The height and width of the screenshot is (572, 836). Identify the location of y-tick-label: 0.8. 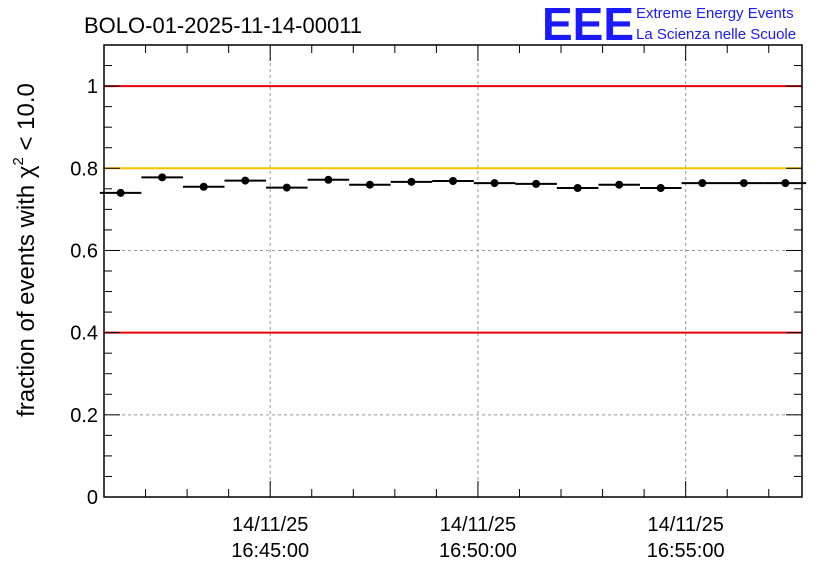
(84, 169).